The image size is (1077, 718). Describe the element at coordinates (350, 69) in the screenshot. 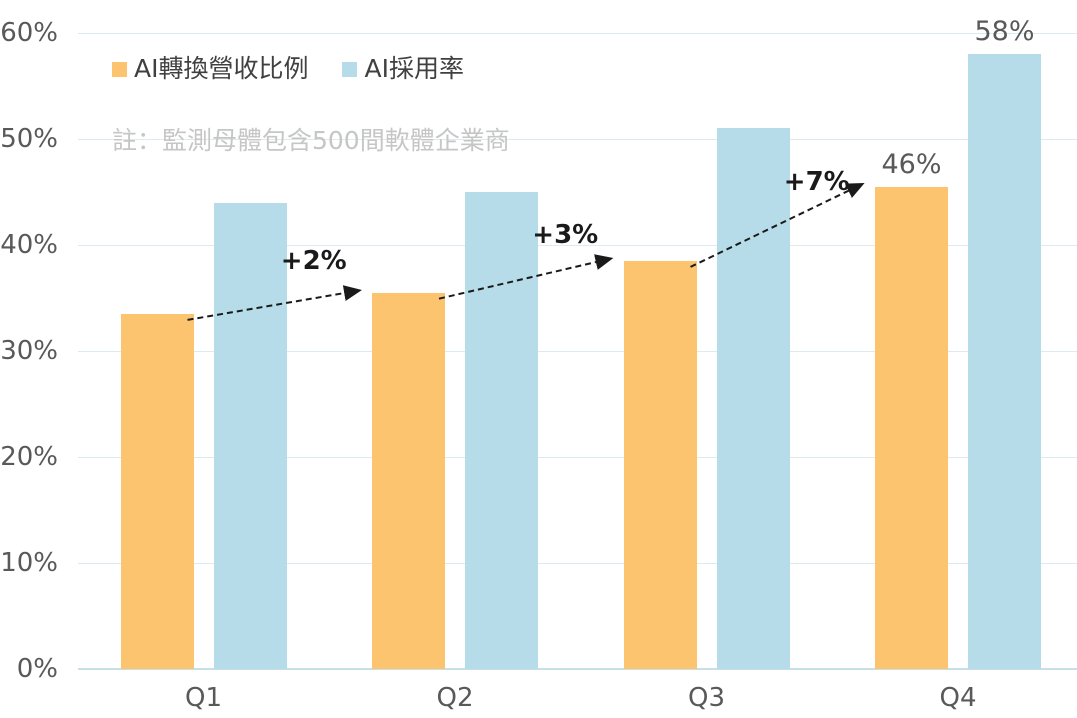

I see `legend-swatch-blue-icon` at that location.